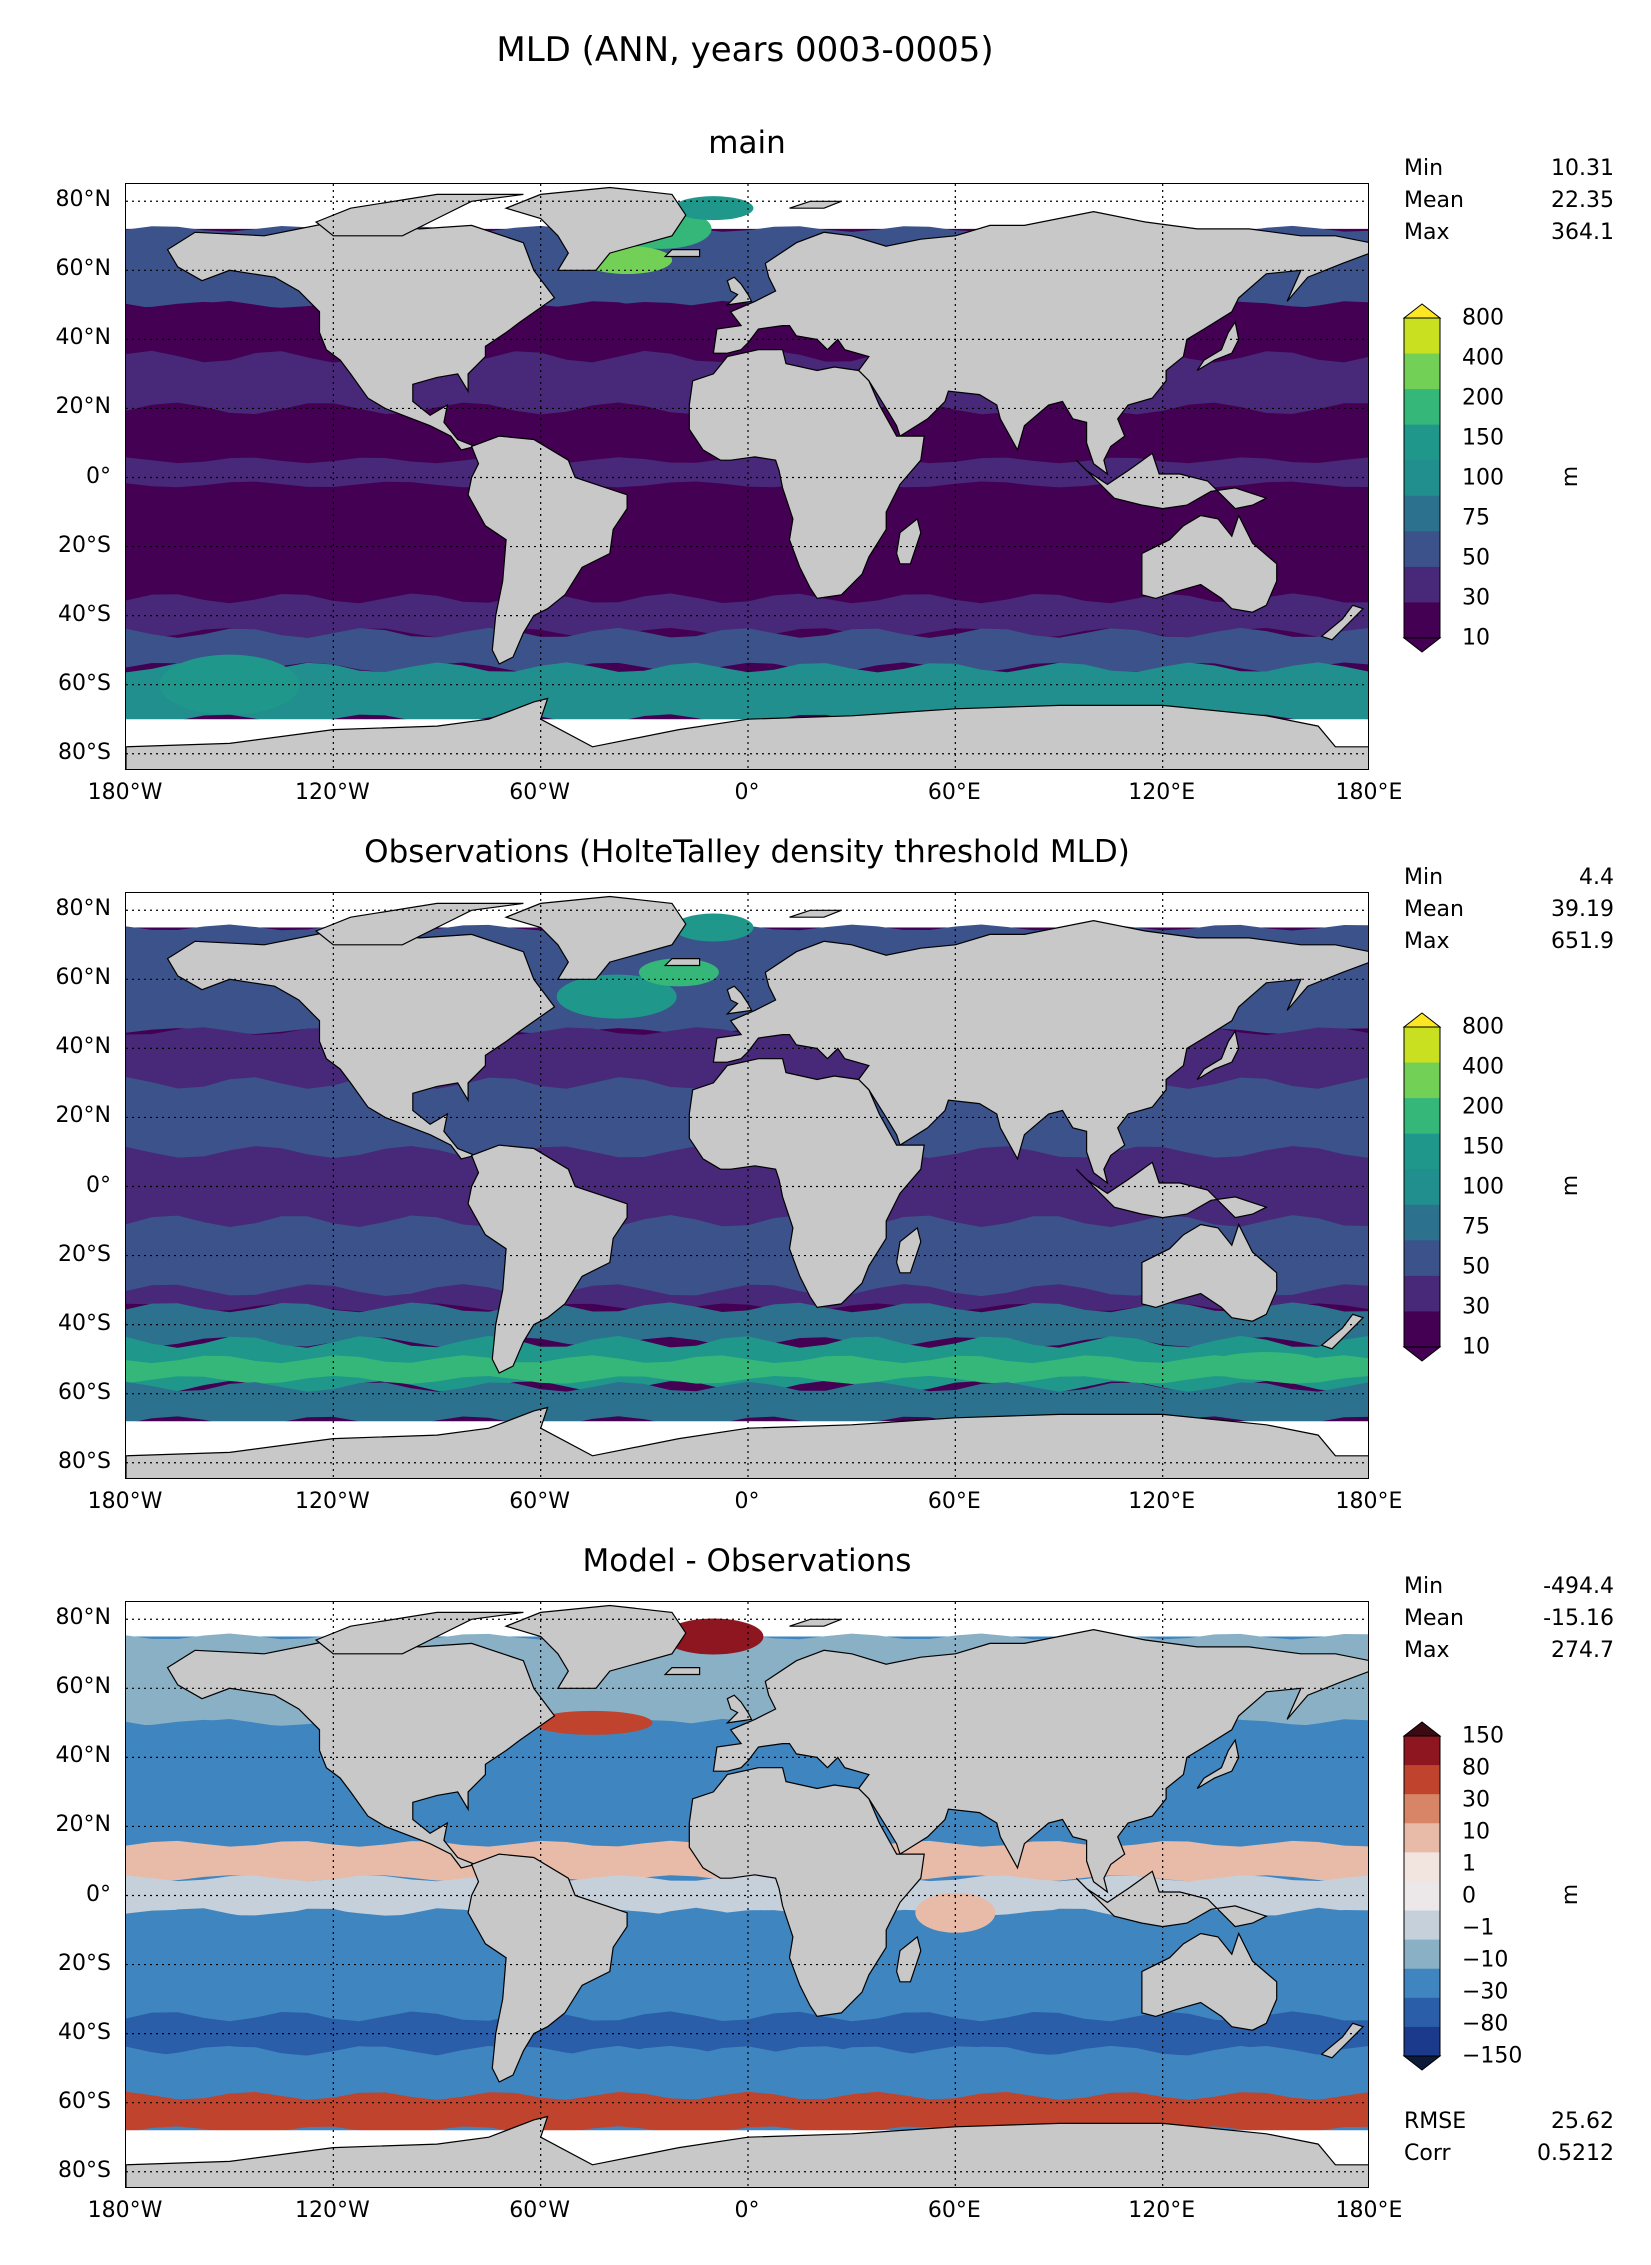 The image size is (1651, 2265). Describe the element at coordinates (1476, 1768) in the screenshot. I see `colorbar-tick-label: 80` at that location.